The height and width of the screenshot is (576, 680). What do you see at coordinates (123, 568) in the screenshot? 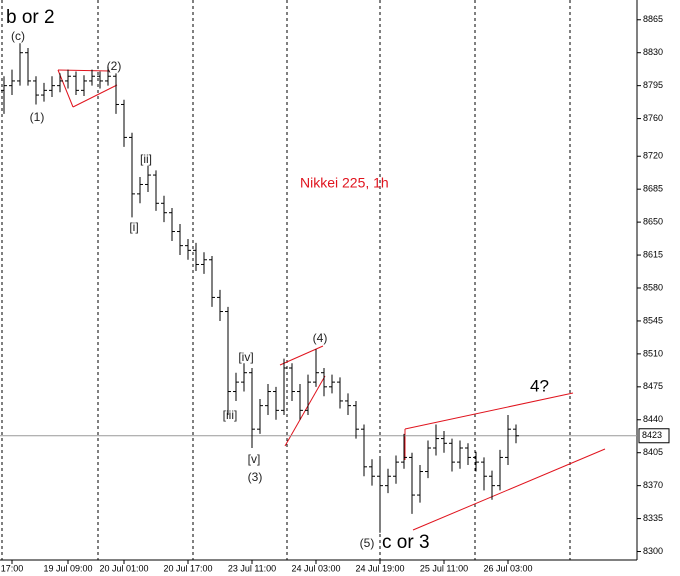
I see `x-tick-label: 20 Jul 01:00` at bounding box center [123, 568].